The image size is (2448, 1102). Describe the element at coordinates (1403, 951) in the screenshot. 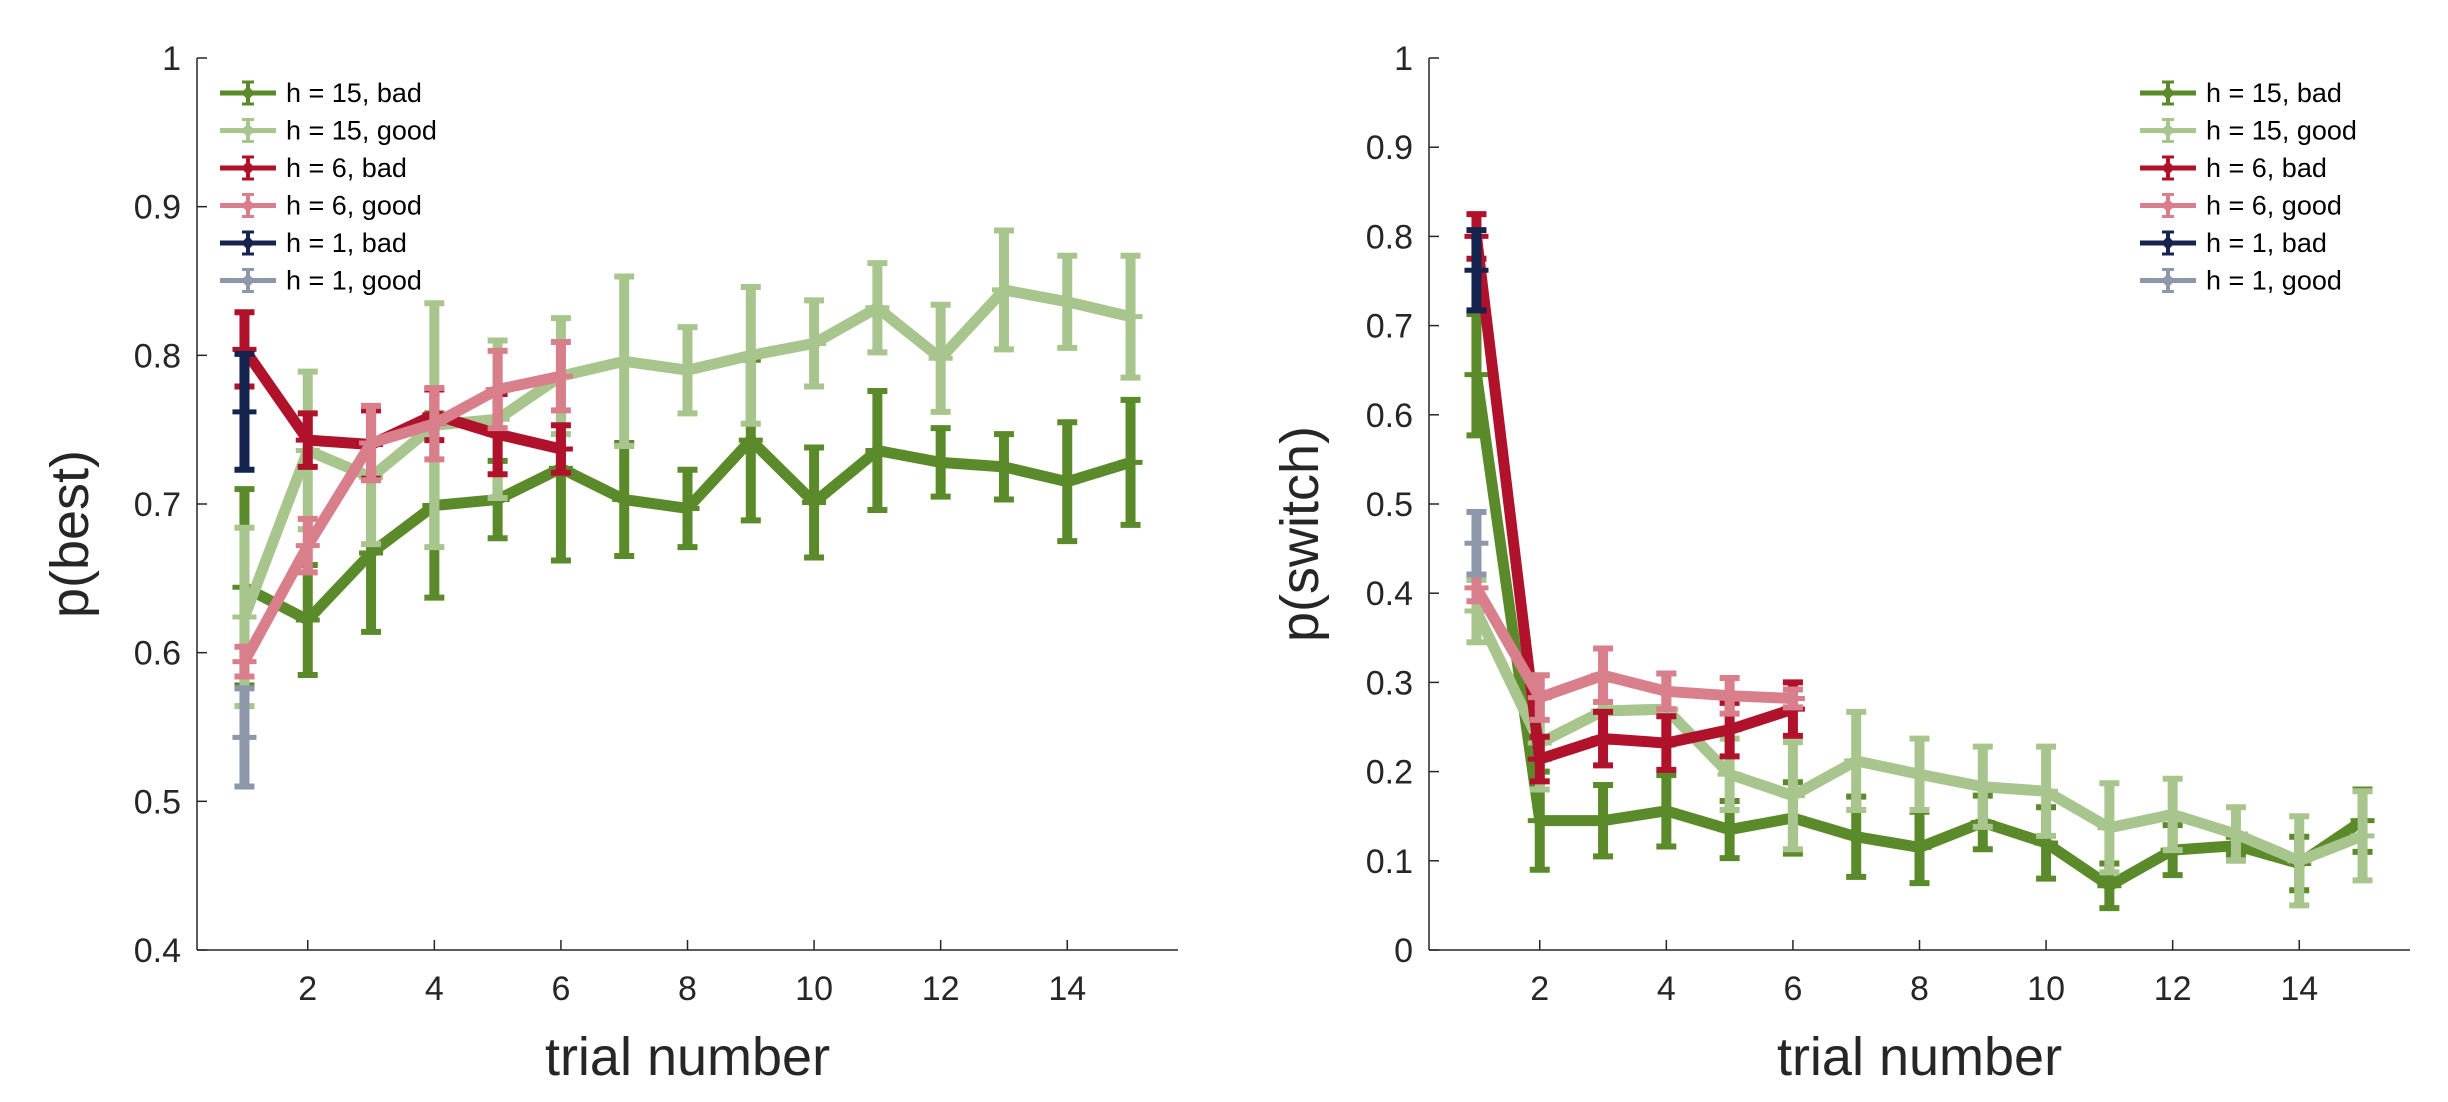

I see `y-tick-label: 0` at that location.